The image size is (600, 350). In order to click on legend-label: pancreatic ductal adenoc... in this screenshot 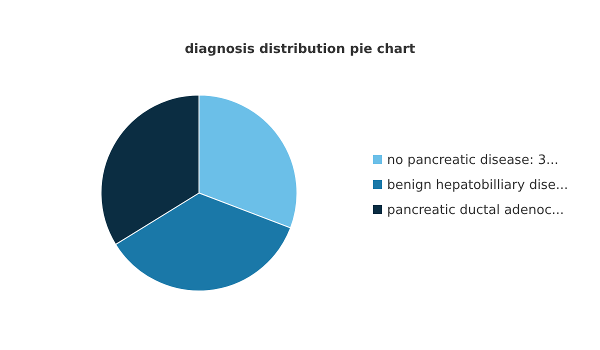, I will do `click(475, 210)`.